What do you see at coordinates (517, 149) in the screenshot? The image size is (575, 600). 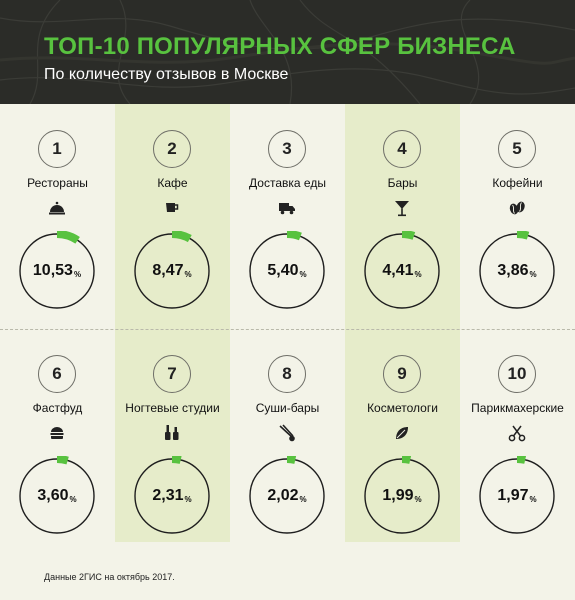 I see `rank-badge: 5` at bounding box center [517, 149].